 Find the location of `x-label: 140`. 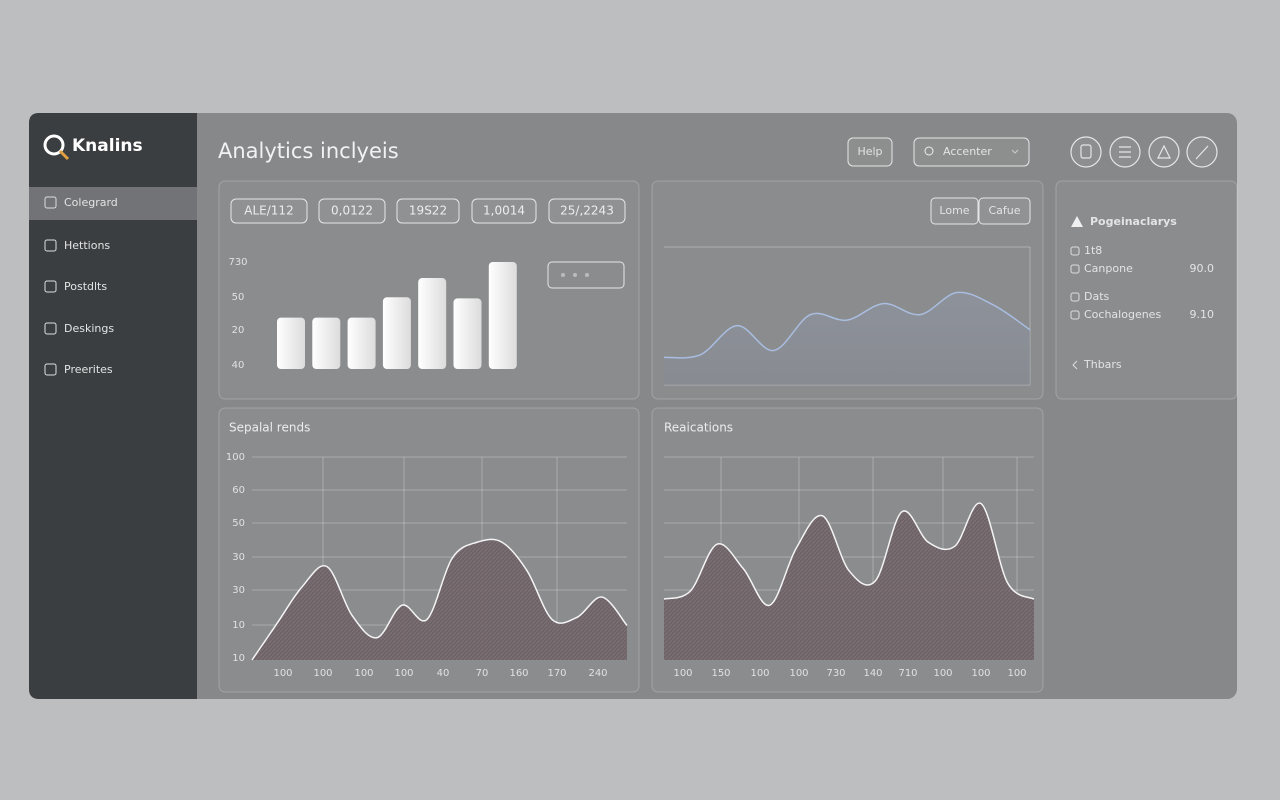

x-label: 140 is located at coordinates (872, 673).